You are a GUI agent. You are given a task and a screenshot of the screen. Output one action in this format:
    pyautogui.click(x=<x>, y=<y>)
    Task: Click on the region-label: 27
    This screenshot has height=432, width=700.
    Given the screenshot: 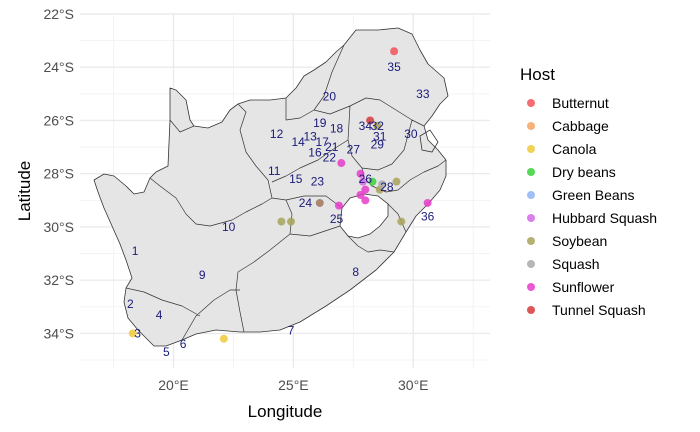 What is the action you would take?
    pyautogui.click(x=354, y=150)
    